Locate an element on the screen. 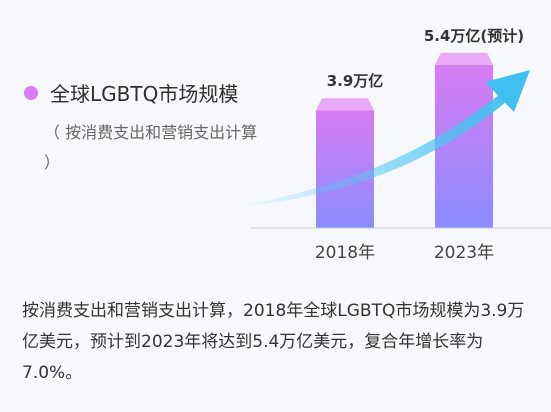  value-label-0: 3.9万亿 is located at coordinates (355, 81).